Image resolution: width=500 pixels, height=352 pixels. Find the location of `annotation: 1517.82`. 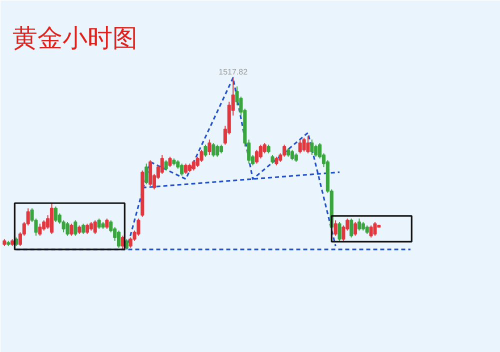

annotation: 1517.82 is located at coordinates (233, 71).